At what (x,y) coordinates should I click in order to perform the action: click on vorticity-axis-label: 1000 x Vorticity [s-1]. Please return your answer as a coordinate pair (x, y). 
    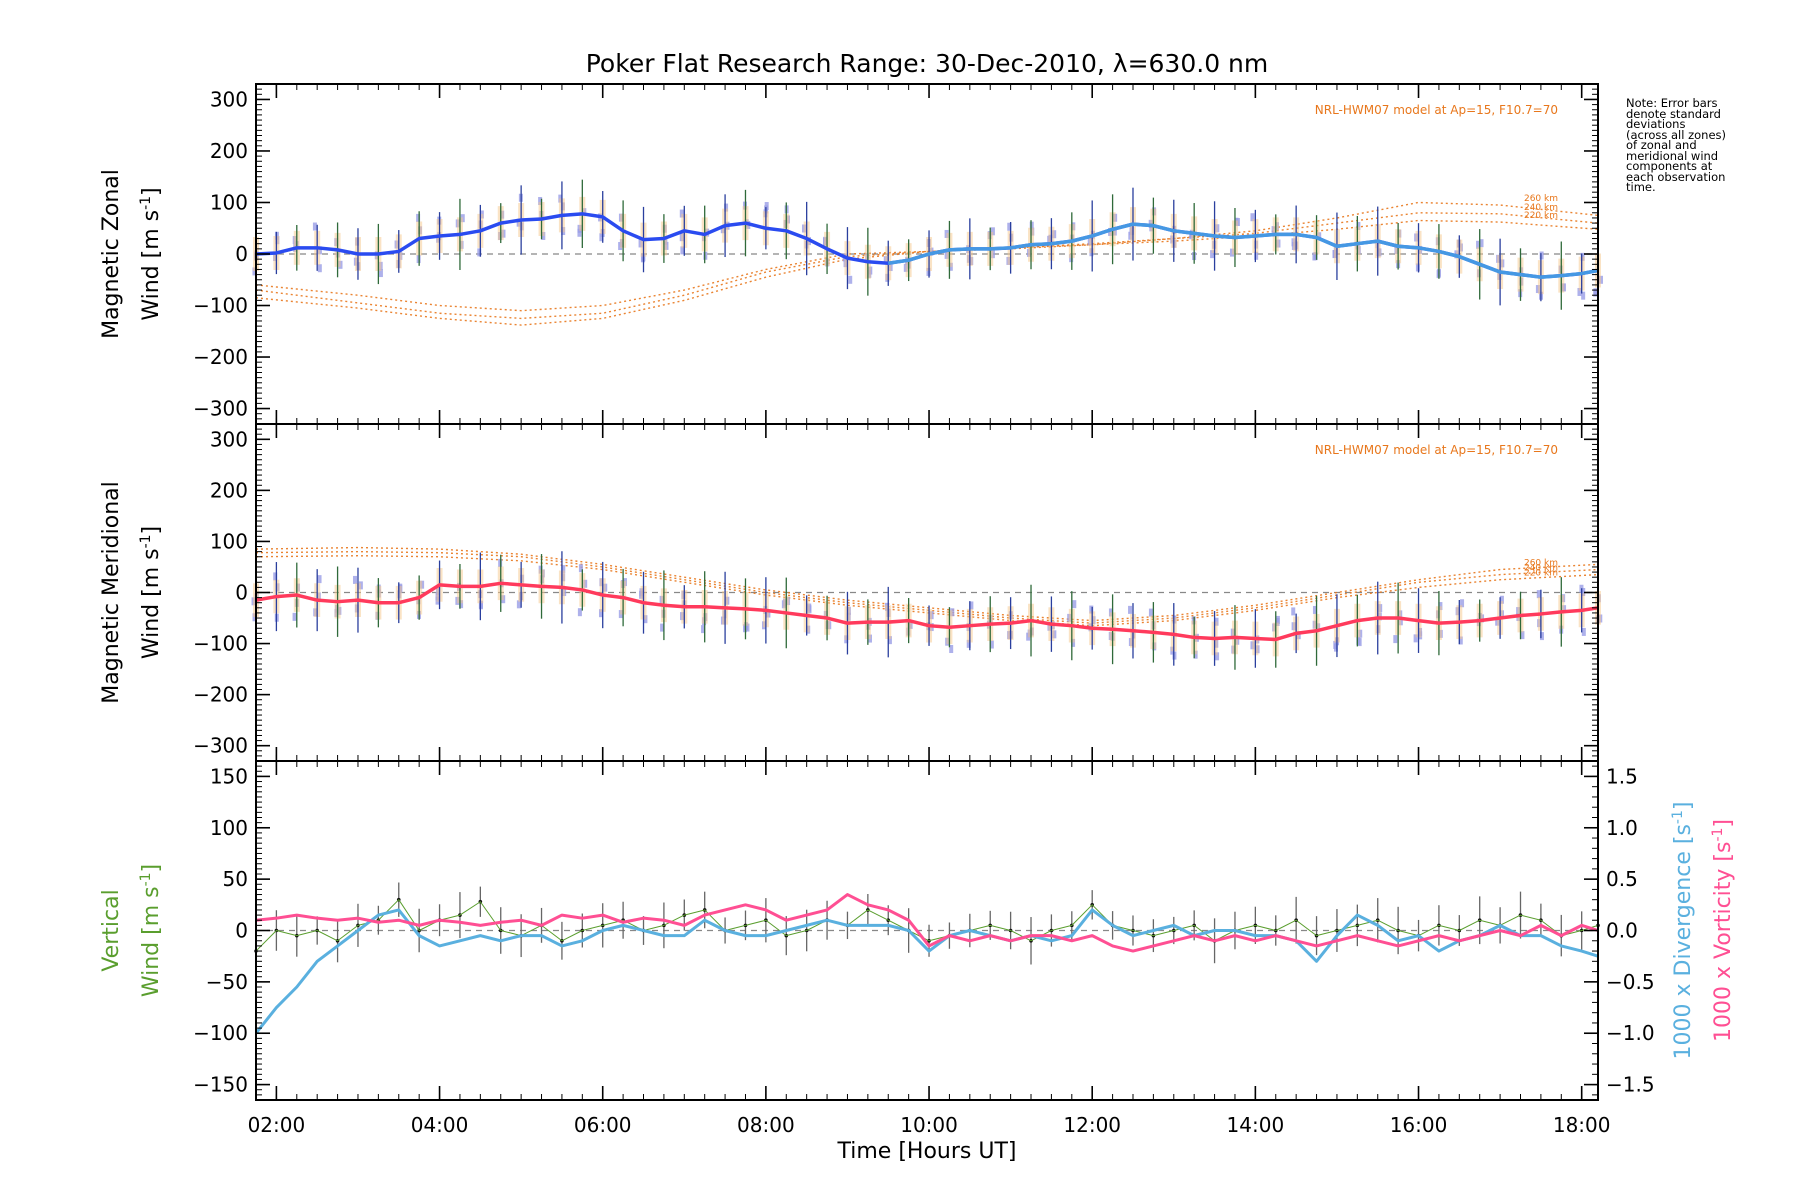
    Looking at the image, I should click on (1723, 930).